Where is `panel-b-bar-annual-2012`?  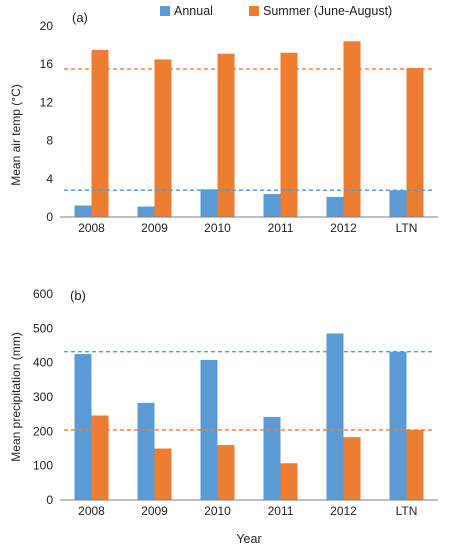 panel-b-bar-annual-2012 is located at coordinates (335, 416).